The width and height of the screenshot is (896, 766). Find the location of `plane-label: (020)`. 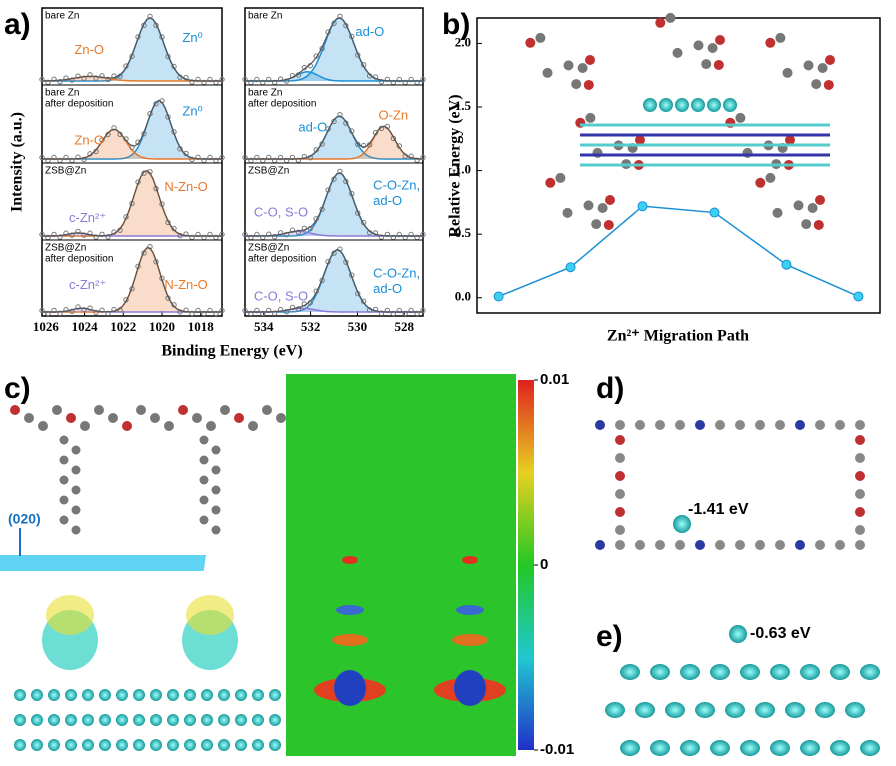

plane-label: (020) is located at coordinates (24, 519).